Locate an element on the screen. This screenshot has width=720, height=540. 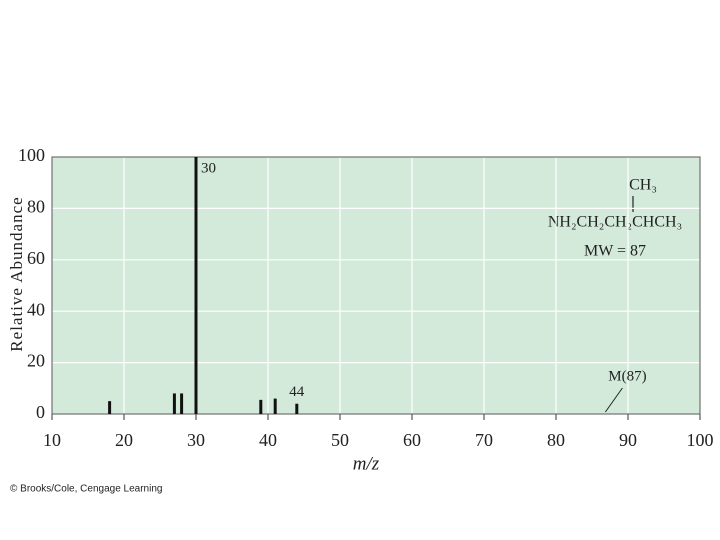
x-tick-label: 60 is located at coordinates (412, 440).